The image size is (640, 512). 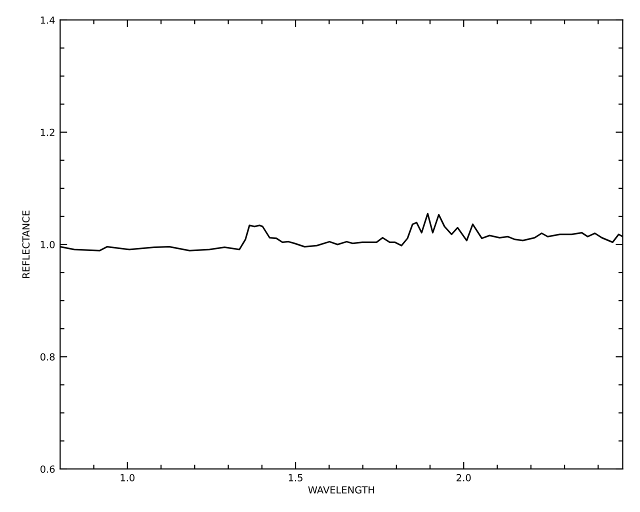 I want to click on x-tick-label: 2.0, so click(x=463, y=478).